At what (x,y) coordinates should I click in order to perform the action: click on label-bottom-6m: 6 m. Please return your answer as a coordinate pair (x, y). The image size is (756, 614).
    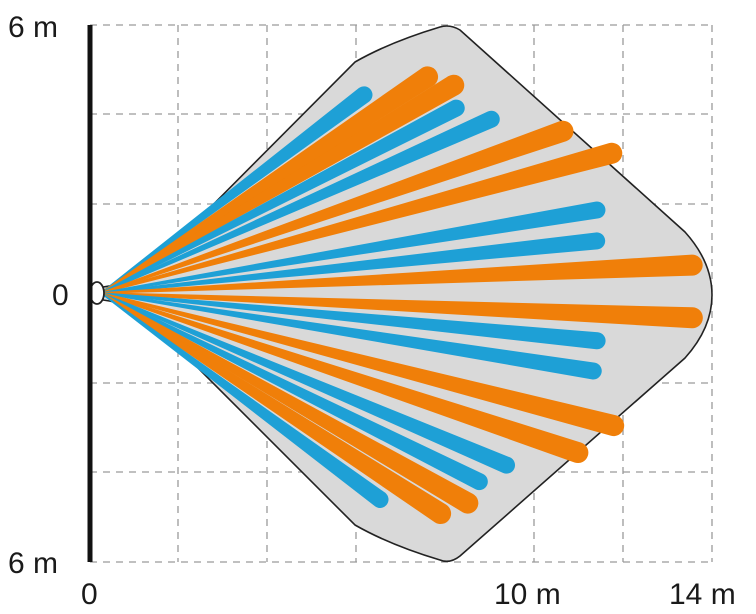
    Looking at the image, I should click on (33, 563).